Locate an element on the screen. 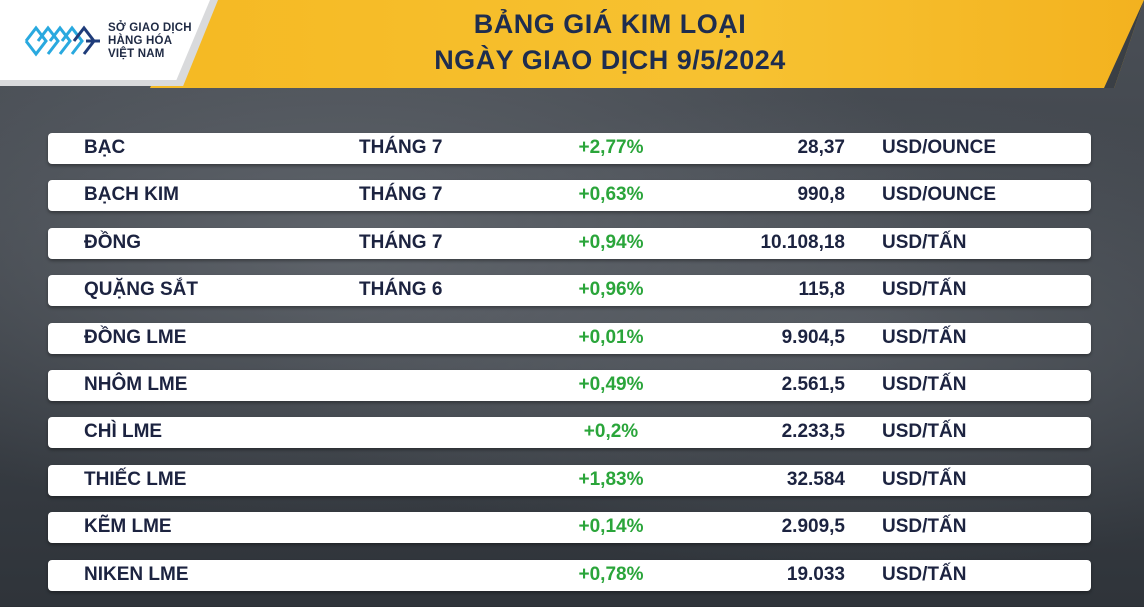 The width and height of the screenshot is (1144, 607). table-row: THIẾC LME +1,83% 32.584 USD/TẤN is located at coordinates (569, 480).